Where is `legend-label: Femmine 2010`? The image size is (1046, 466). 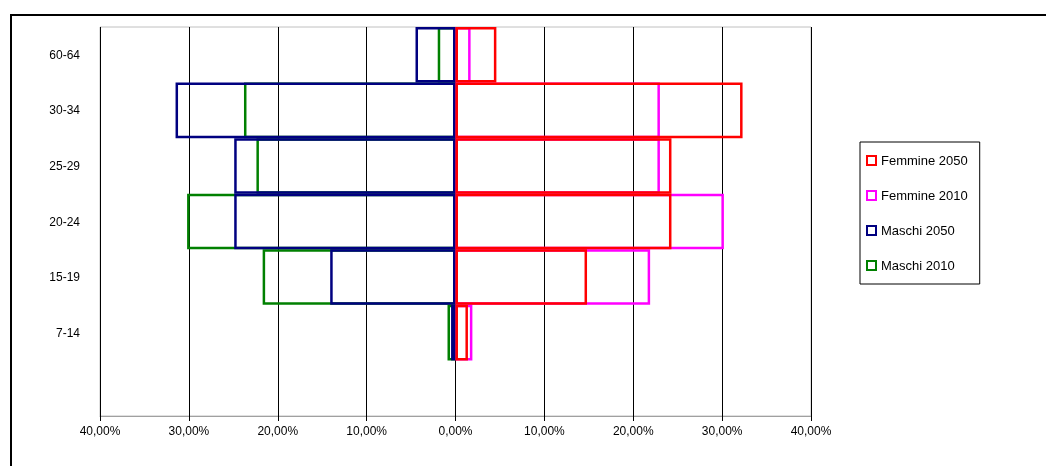
legend-label: Femmine 2010 is located at coordinates (924, 195).